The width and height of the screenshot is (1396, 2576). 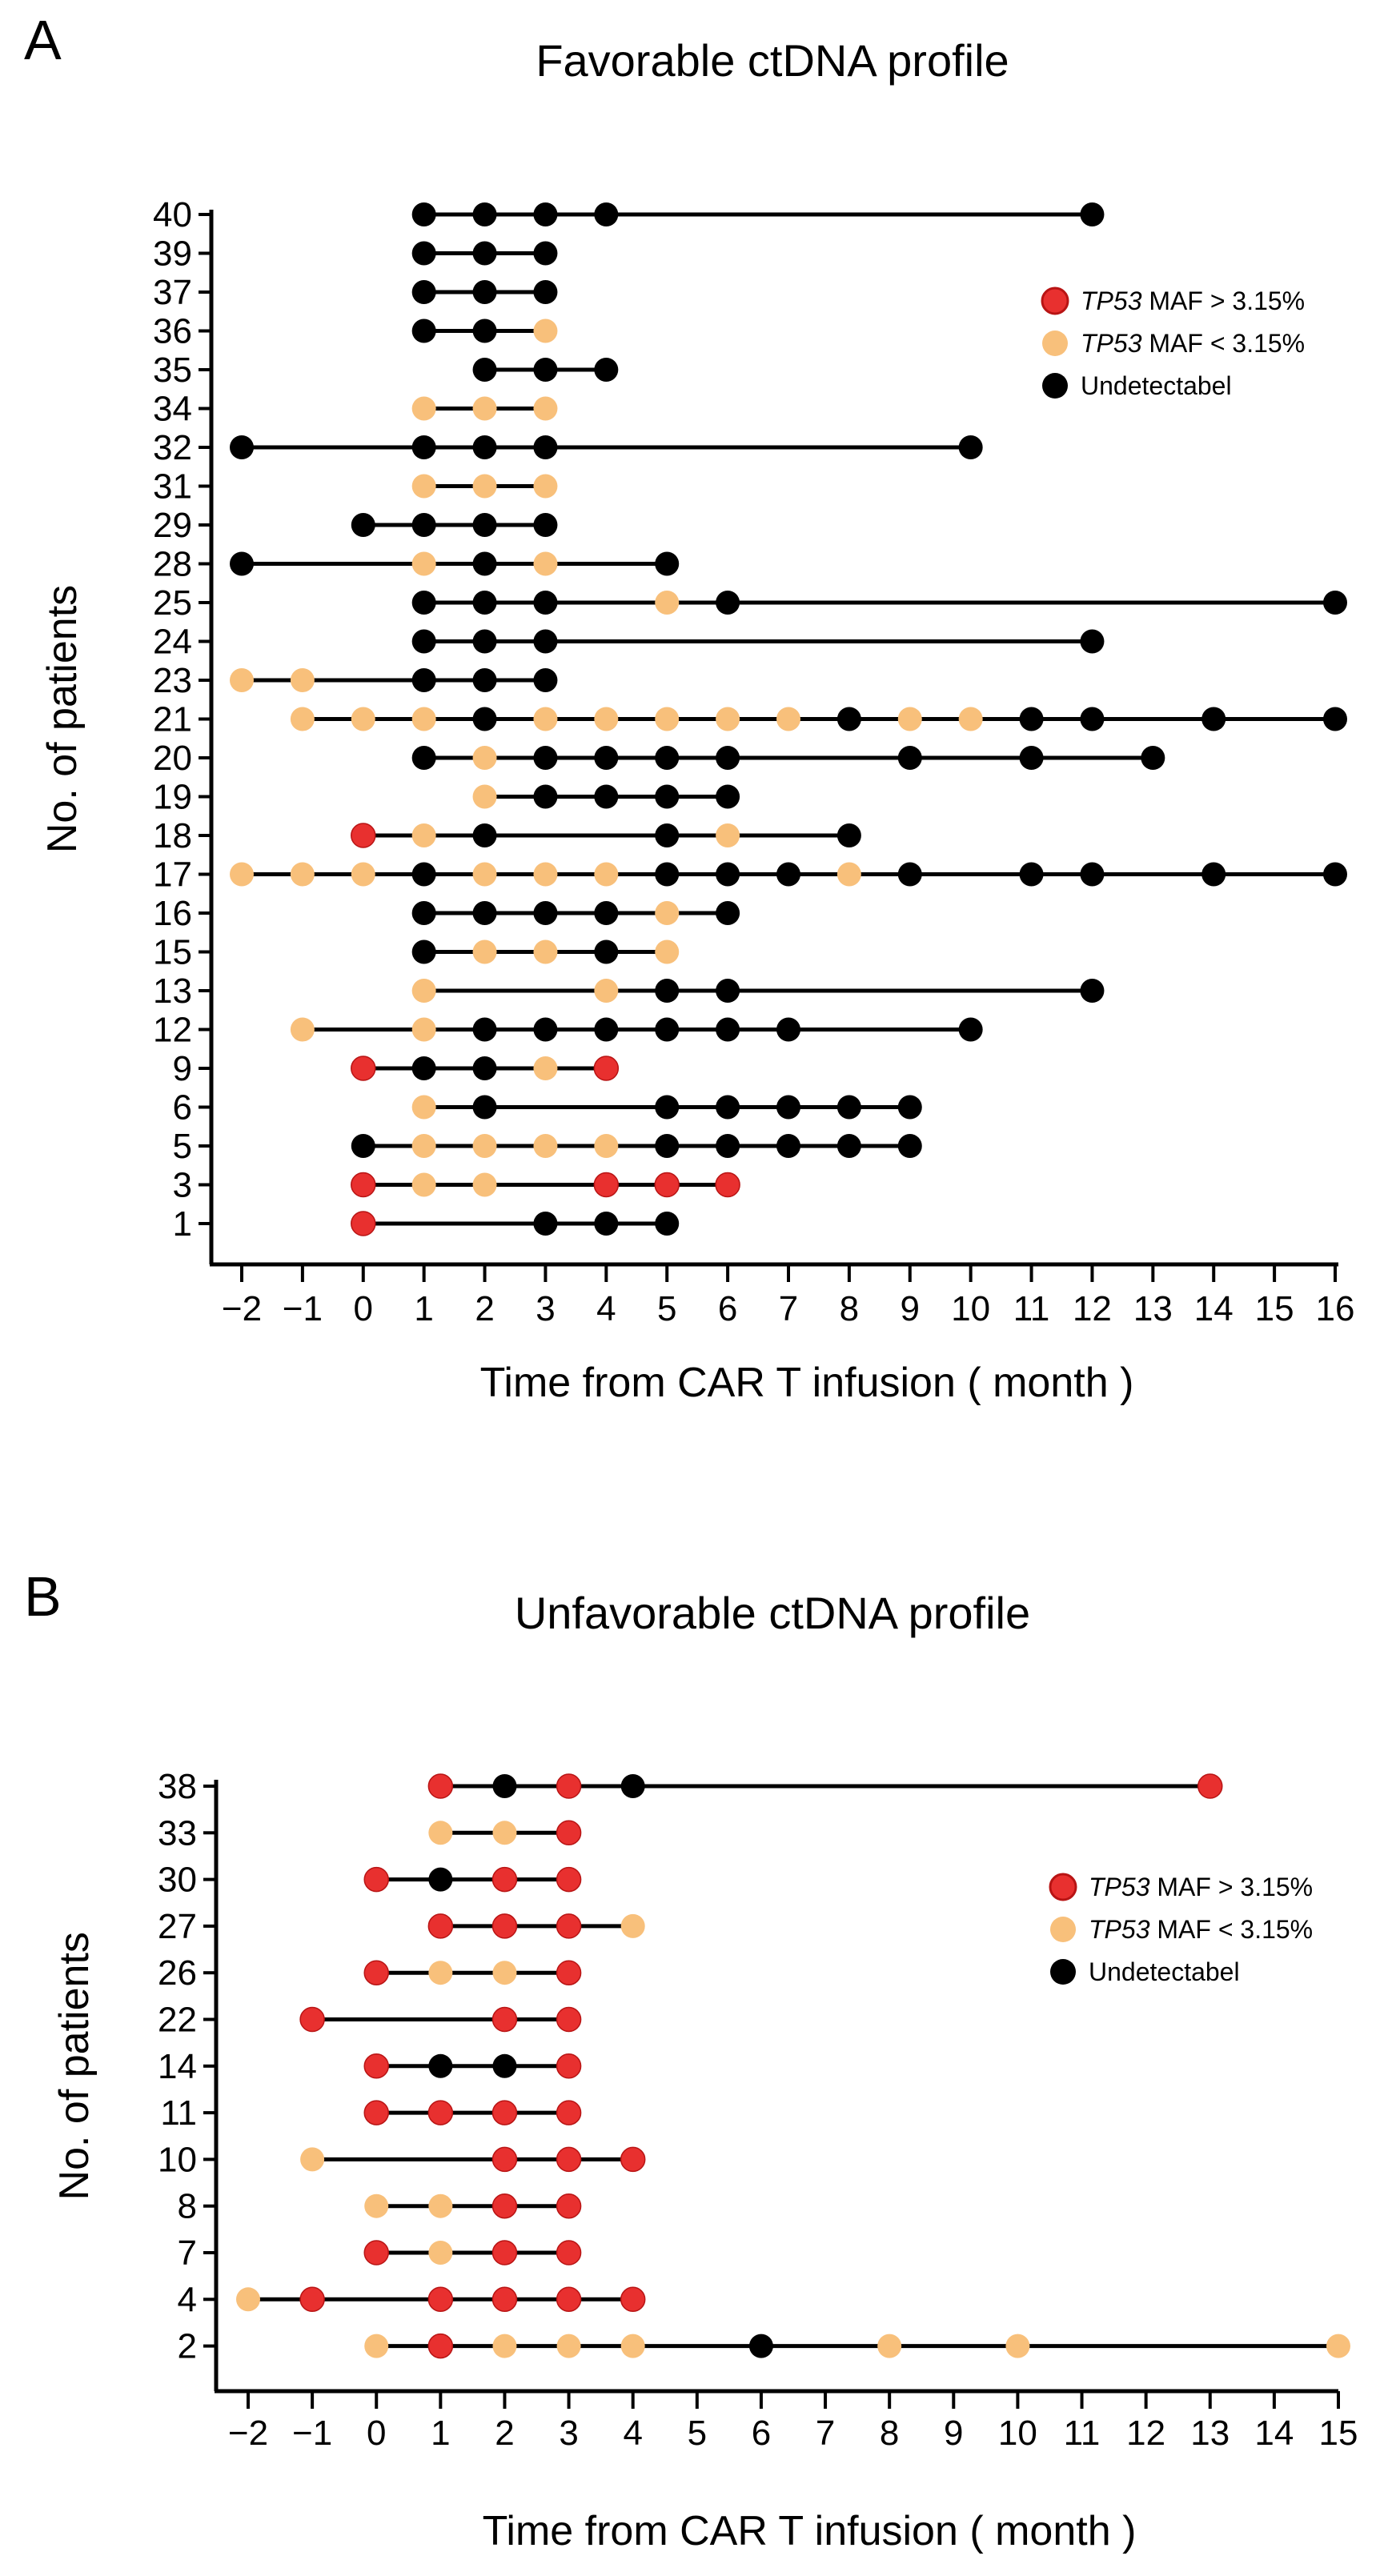 What do you see at coordinates (178, 2113) in the screenshot?
I see `y-tick-label: 11` at bounding box center [178, 2113].